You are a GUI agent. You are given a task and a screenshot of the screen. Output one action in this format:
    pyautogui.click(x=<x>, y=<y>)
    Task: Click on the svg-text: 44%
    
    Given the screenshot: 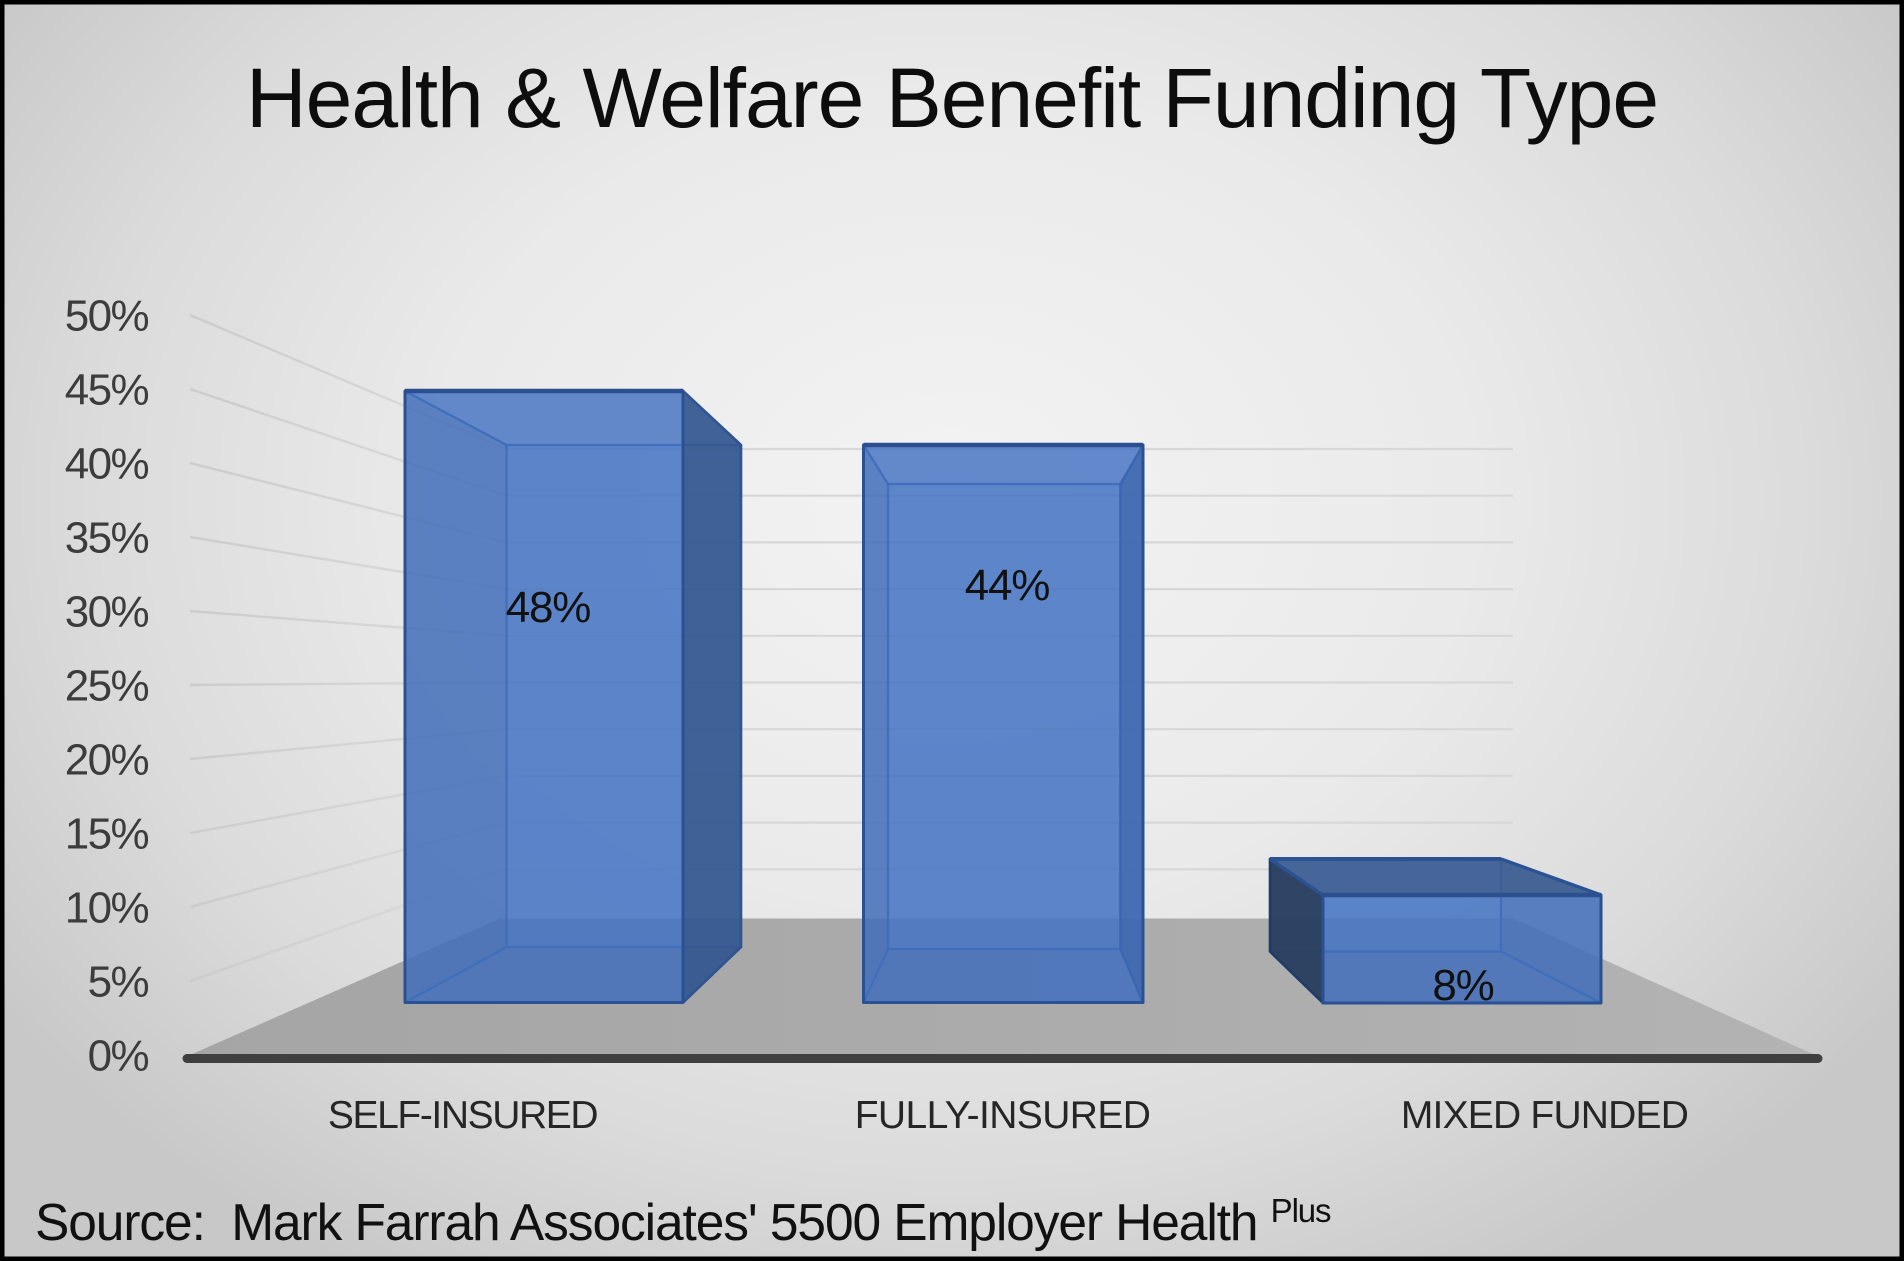 What is the action you would take?
    pyautogui.click(x=1007, y=585)
    